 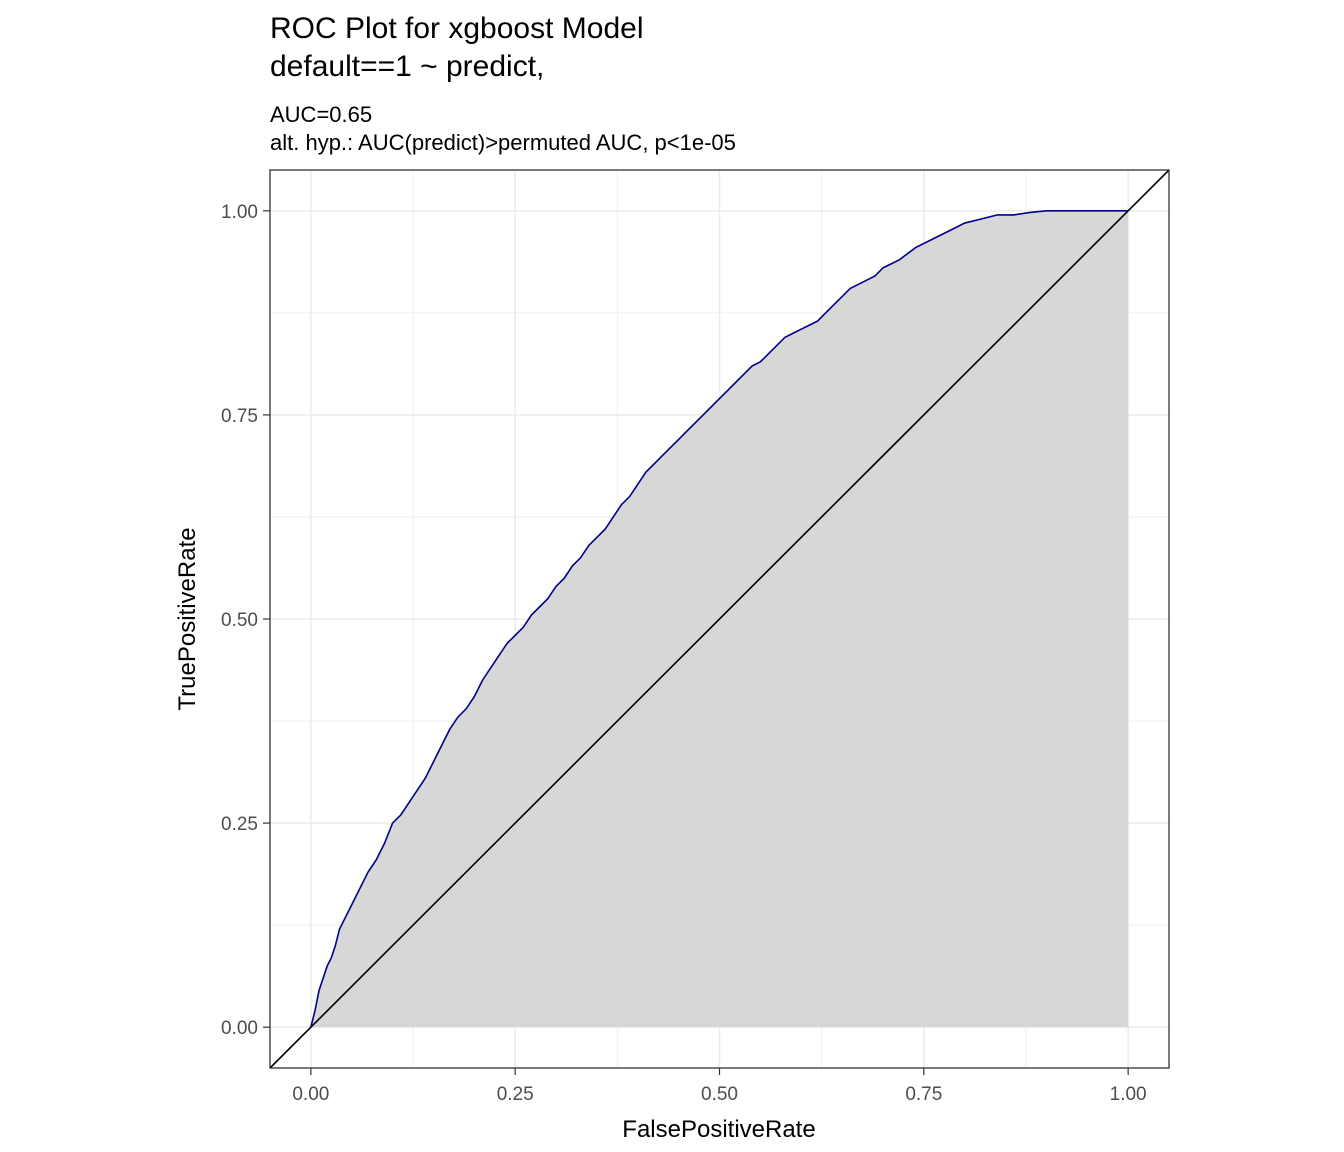 What do you see at coordinates (239, 824) in the screenshot?
I see `y-tick-label-1: 0.25` at bounding box center [239, 824].